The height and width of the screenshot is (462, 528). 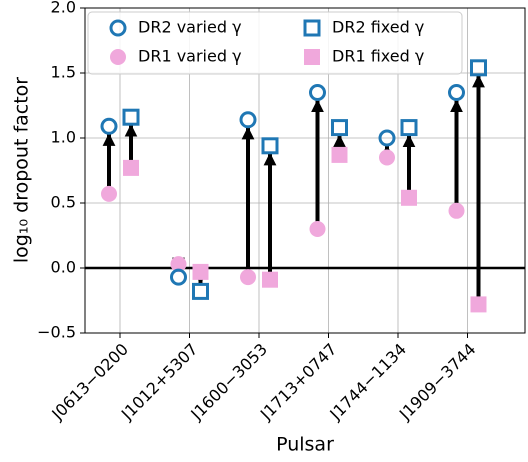 What do you see at coordinates (63, 267) in the screenshot?
I see `y-tick-label: 0.0` at bounding box center [63, 267].